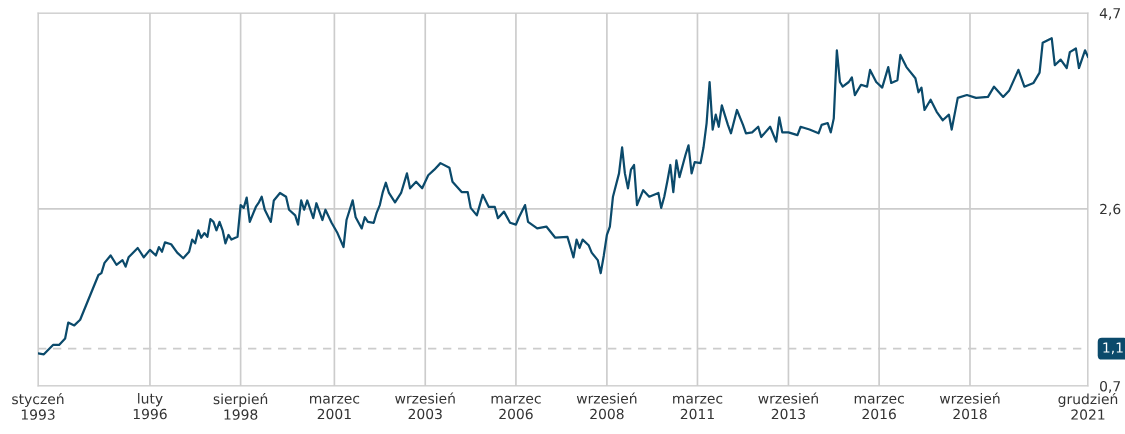 The height and width of the screenshot is (434, 1125). I want to click on x-tick-label: marzec 2016, so click(879, 407).